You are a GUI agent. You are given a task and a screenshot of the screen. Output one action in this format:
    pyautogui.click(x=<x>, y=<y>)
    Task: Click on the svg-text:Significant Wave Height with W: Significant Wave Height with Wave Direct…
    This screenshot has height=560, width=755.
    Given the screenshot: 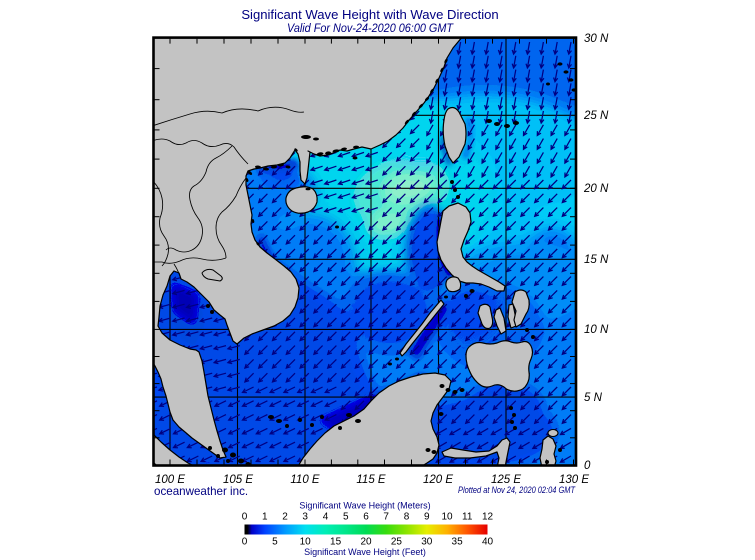 What is the action you would take?
    pyautogui.click(x=369, y=14)
    